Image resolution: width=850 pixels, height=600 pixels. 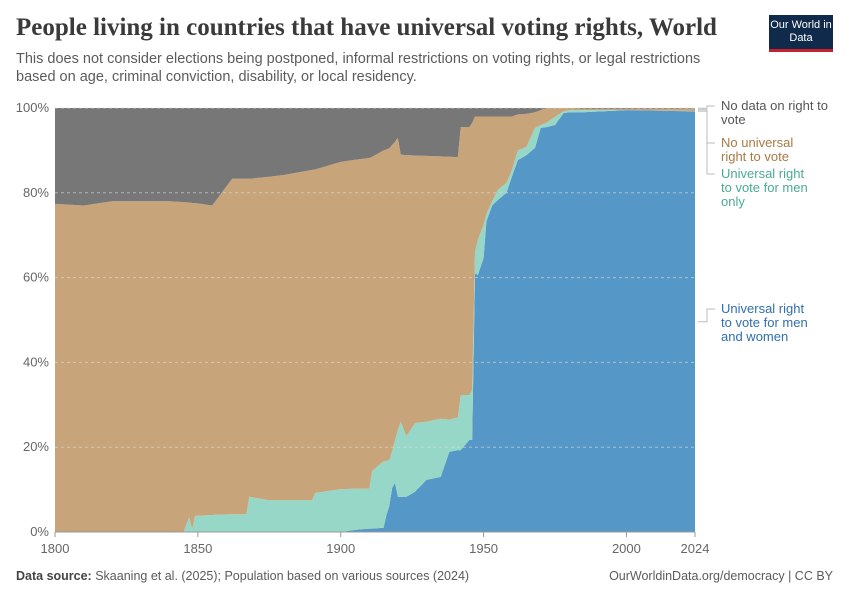 I want to click on y-tick-label: 0%, so click(x=39, y=531).